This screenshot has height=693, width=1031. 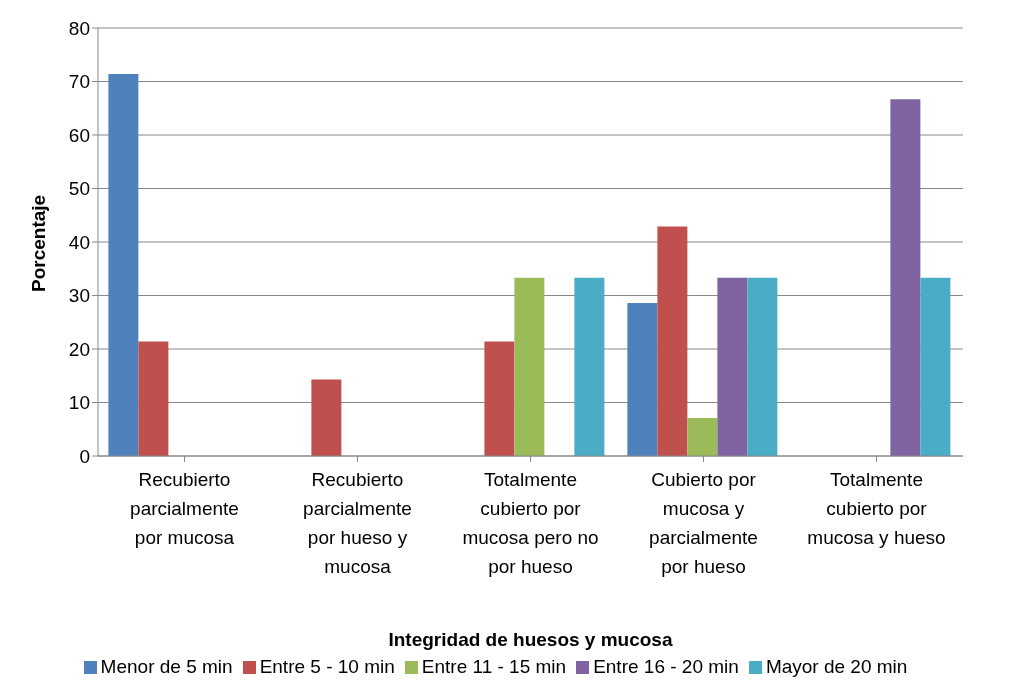 What do you see at coordinates (79, 189) in the screenshot?
I see `y-tick-label: 50` at bounding box center [79, 189].